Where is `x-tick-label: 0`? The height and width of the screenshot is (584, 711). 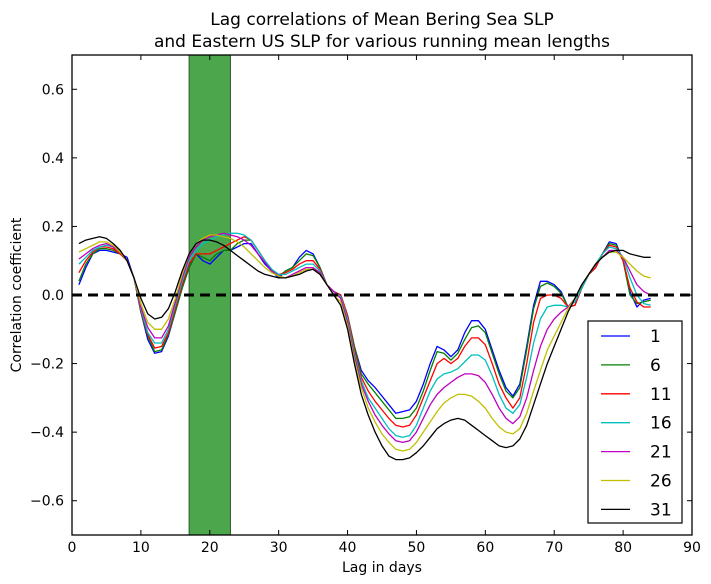
x-tick-label: 0 is located at coordinates (72, 548).